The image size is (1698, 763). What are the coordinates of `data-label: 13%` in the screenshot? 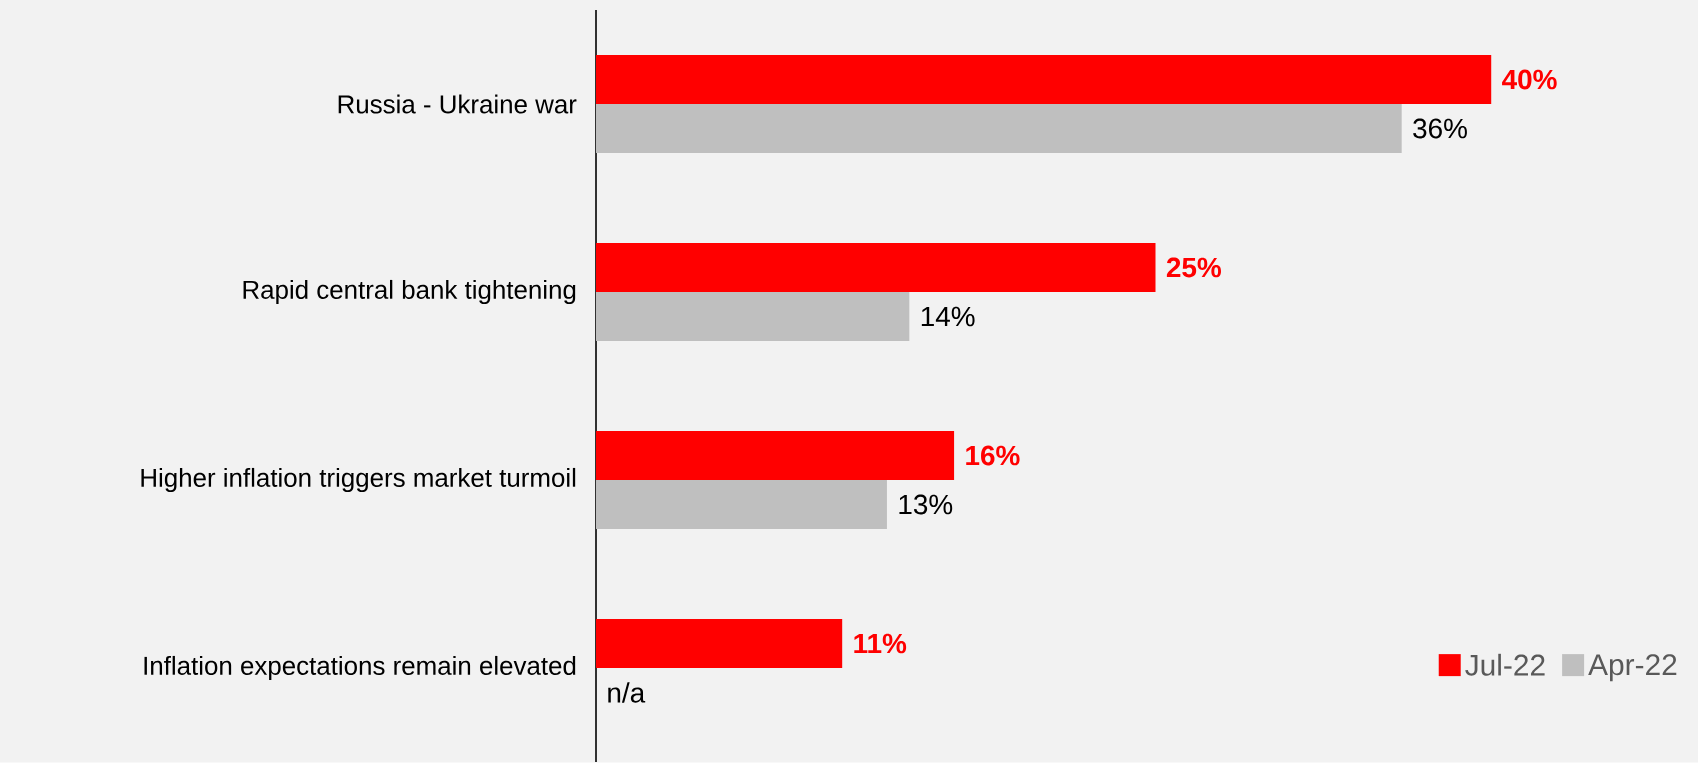 It's located at (926, 504).